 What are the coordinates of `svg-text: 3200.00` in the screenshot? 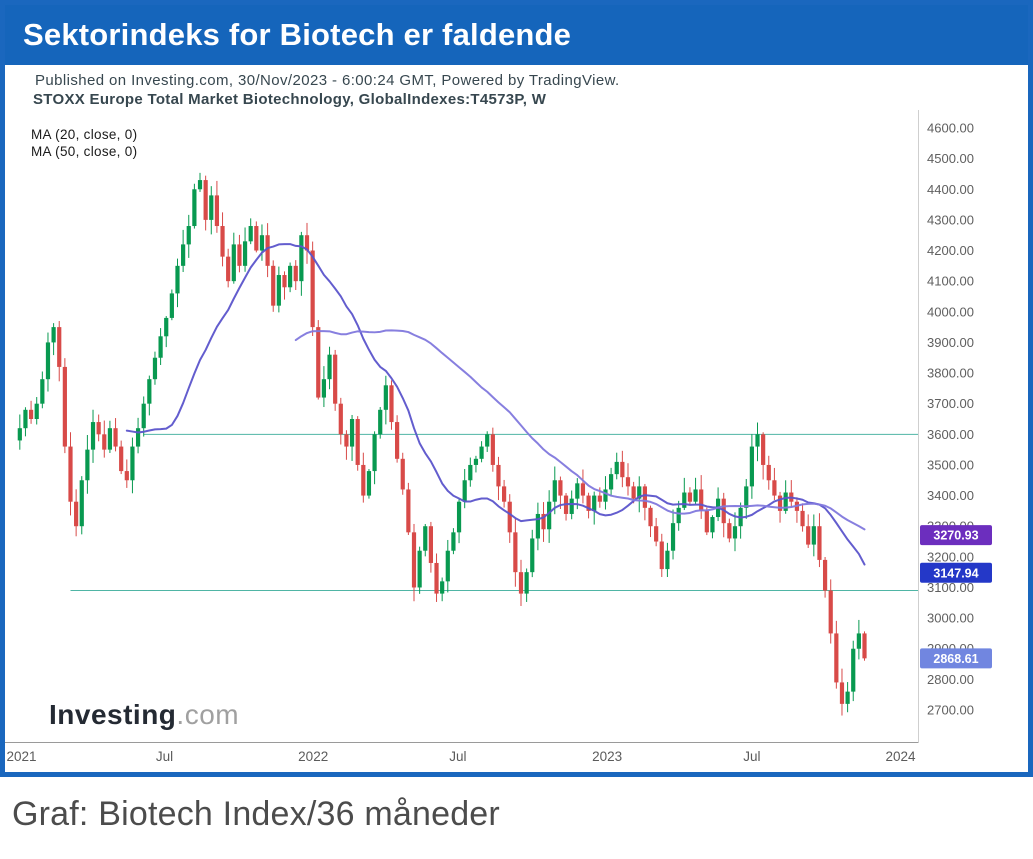 It's located at (950, 556).